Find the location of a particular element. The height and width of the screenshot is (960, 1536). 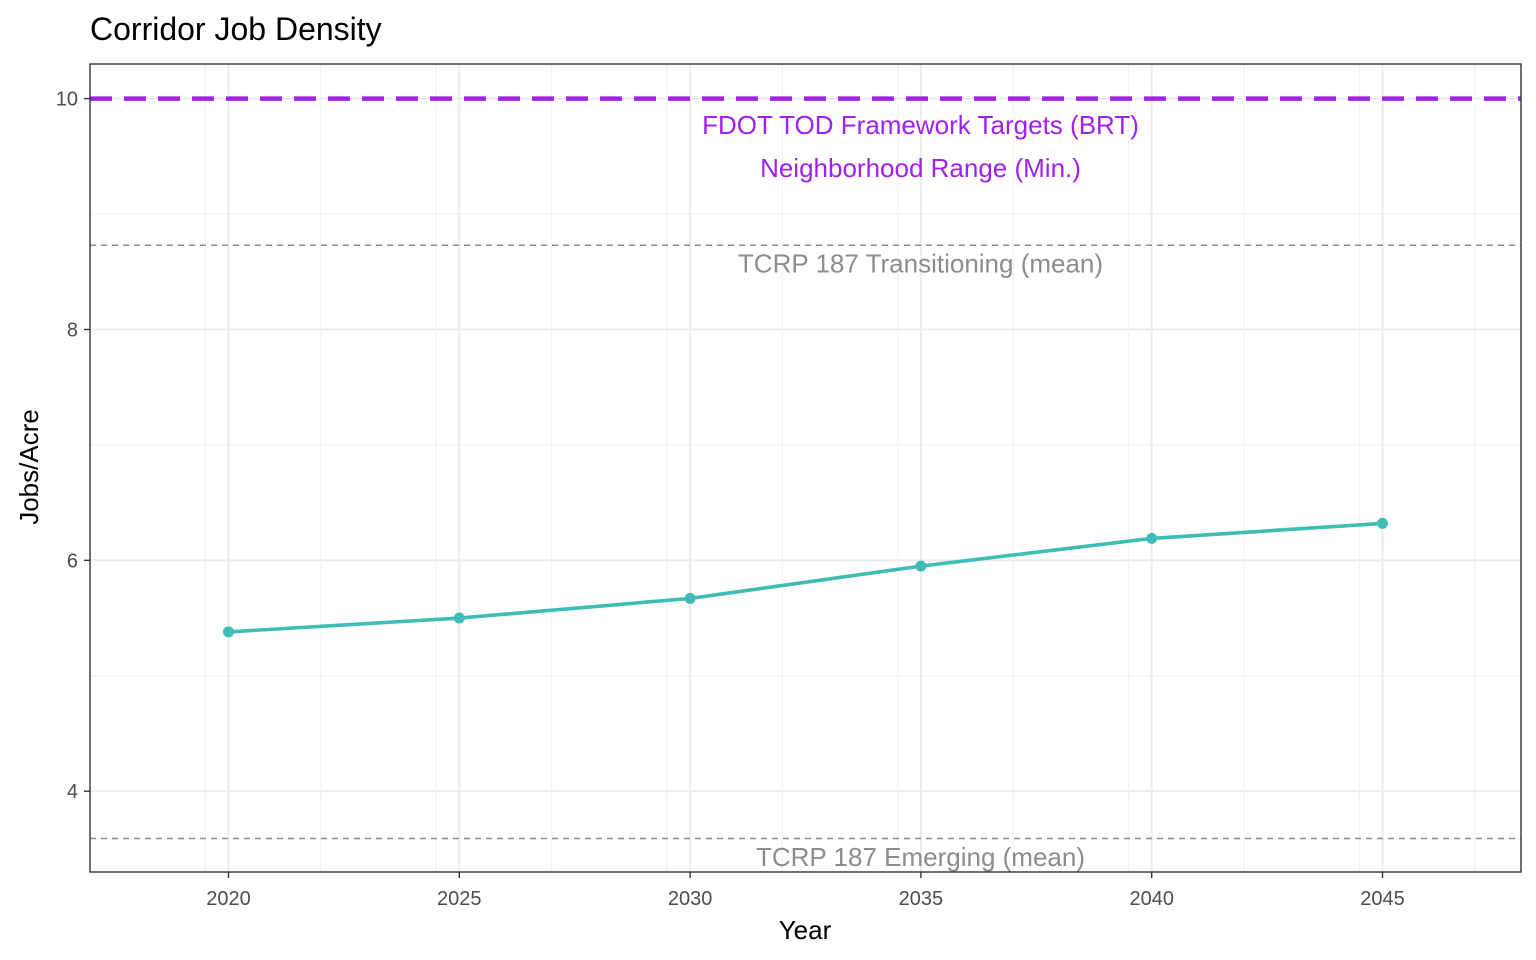

x-tick-label: 2030 is located at coordinates (690, 899).